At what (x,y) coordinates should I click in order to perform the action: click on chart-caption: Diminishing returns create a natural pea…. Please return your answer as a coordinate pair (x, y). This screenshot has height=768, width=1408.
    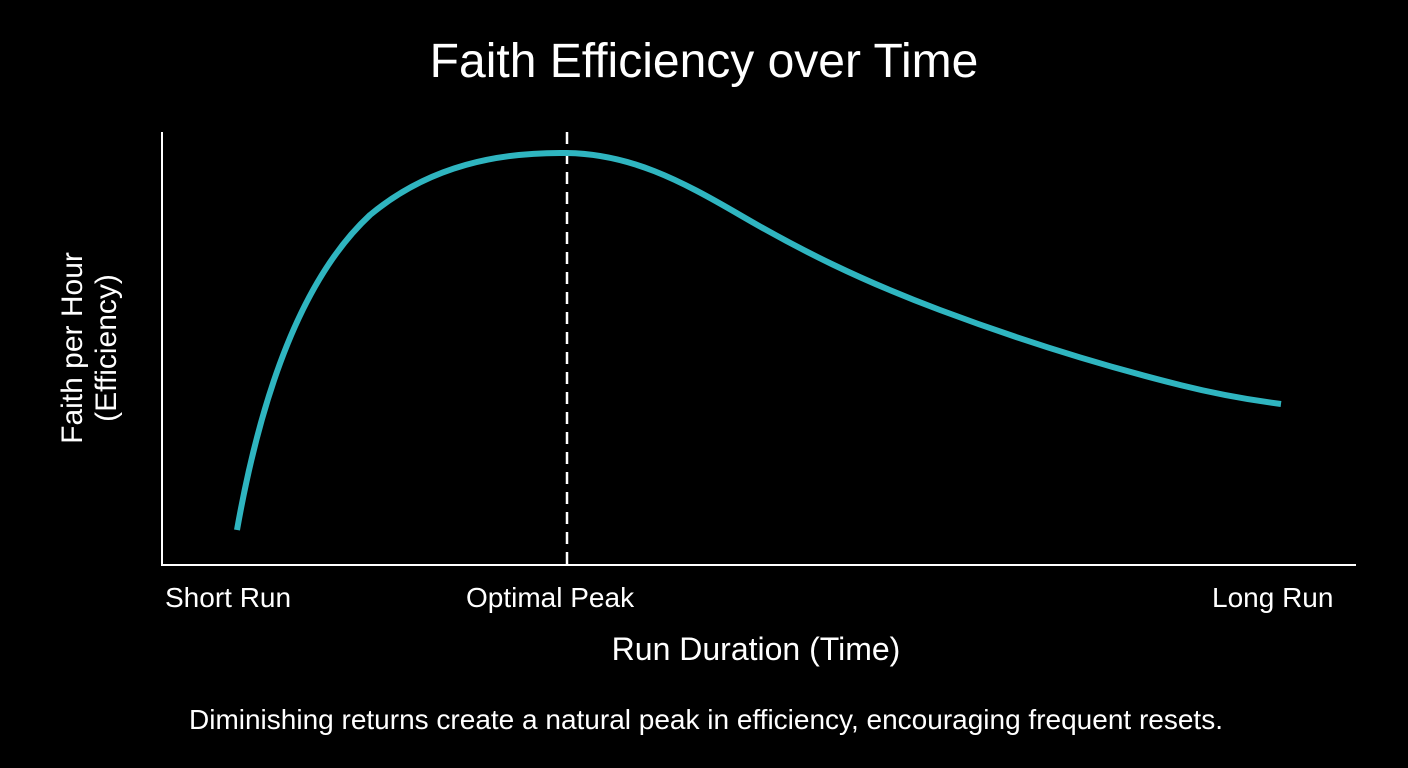
    Looking at the image, I should click on (706, 719).